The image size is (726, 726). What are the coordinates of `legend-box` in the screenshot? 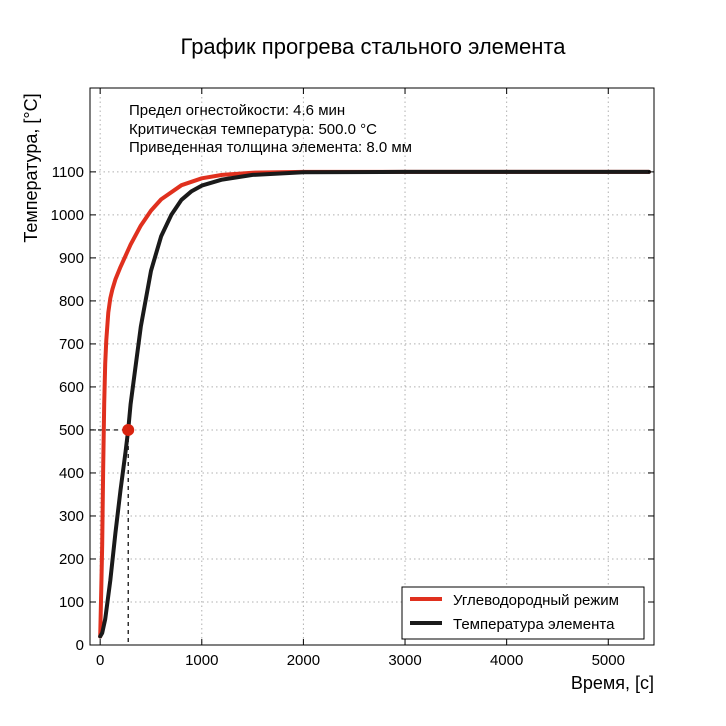 It's located at (523, 613).